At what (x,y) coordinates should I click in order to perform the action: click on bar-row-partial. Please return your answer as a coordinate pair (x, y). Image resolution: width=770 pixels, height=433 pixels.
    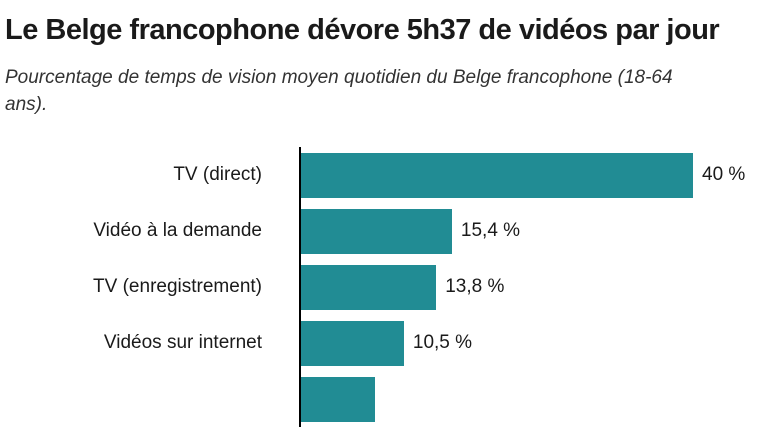
    Looking at the image, I should click on (382, 399).